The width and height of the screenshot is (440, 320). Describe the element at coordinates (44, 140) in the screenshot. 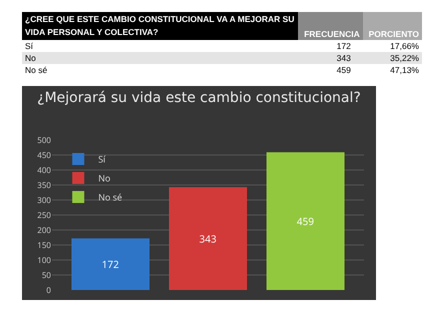

I see `y-tick-label: 500` at that location.